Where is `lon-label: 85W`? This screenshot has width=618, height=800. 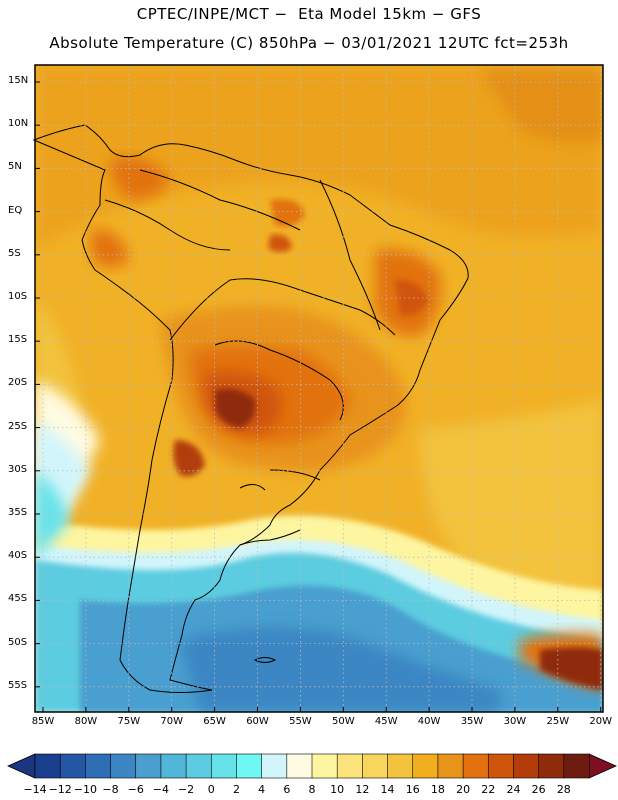 lon-label: 85W is located at coordinates (43, 721).